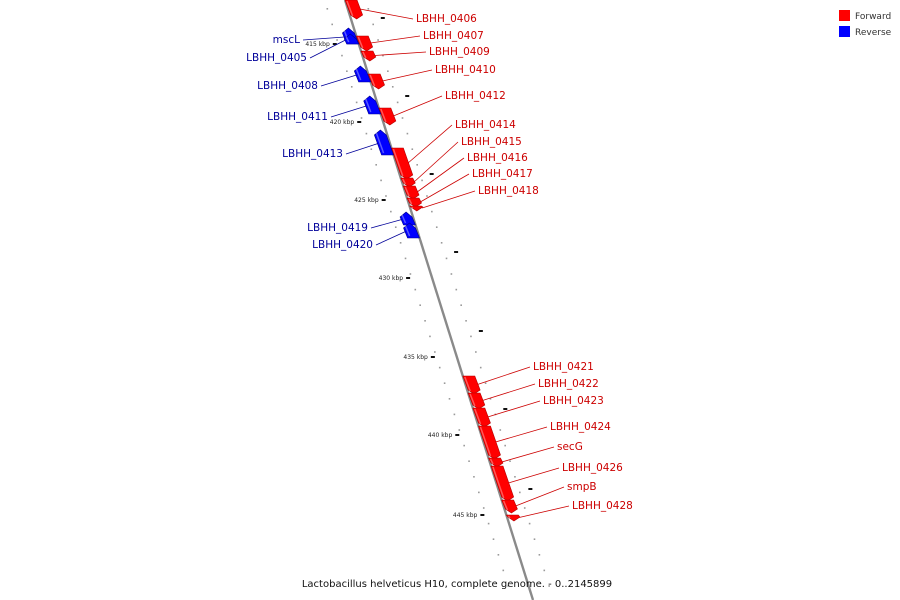  Describe the element at coordinates (502, 174) in the screenshot. I see `gene-label-lbhh_0417: LBHH_0417` at that location.